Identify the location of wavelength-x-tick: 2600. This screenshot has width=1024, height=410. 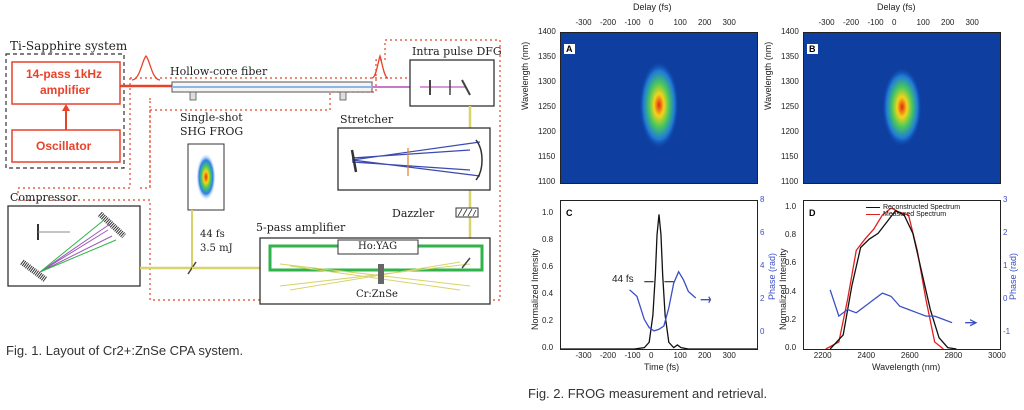
(909, 355).